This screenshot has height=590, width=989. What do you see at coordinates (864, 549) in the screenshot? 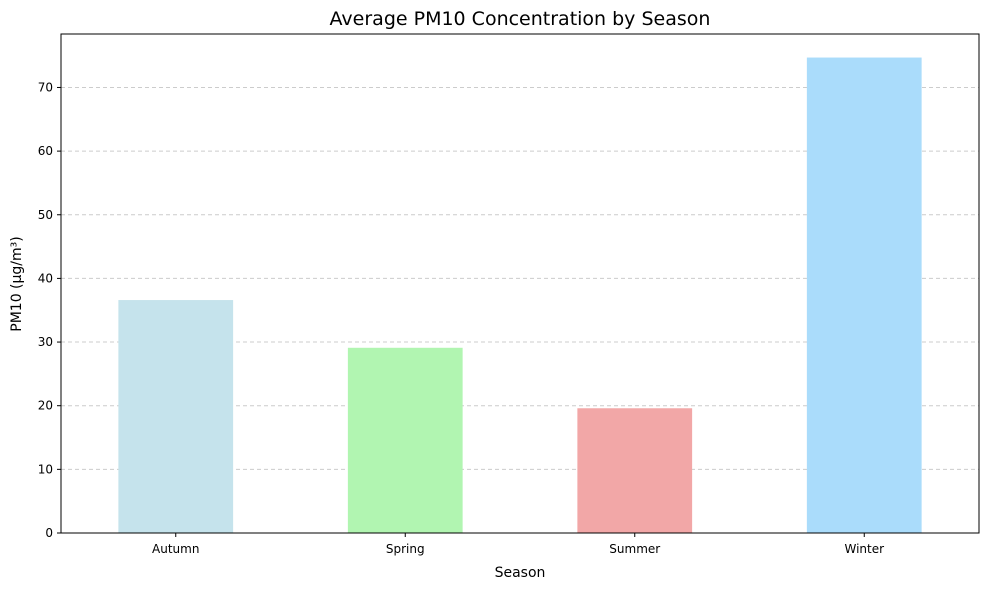
I see `x-tick-label: Winter` at bounding box center [864, 549].